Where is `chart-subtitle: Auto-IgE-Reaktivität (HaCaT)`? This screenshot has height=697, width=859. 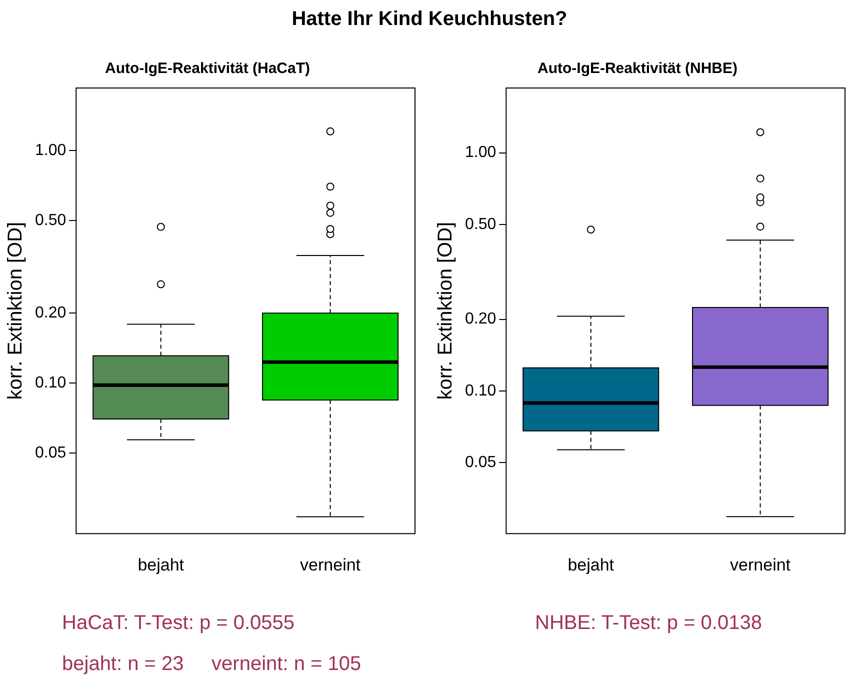
chart-subtitle: Auto-IgE-Reaktivität (HaCaT) is located at coordinates (207, 69).